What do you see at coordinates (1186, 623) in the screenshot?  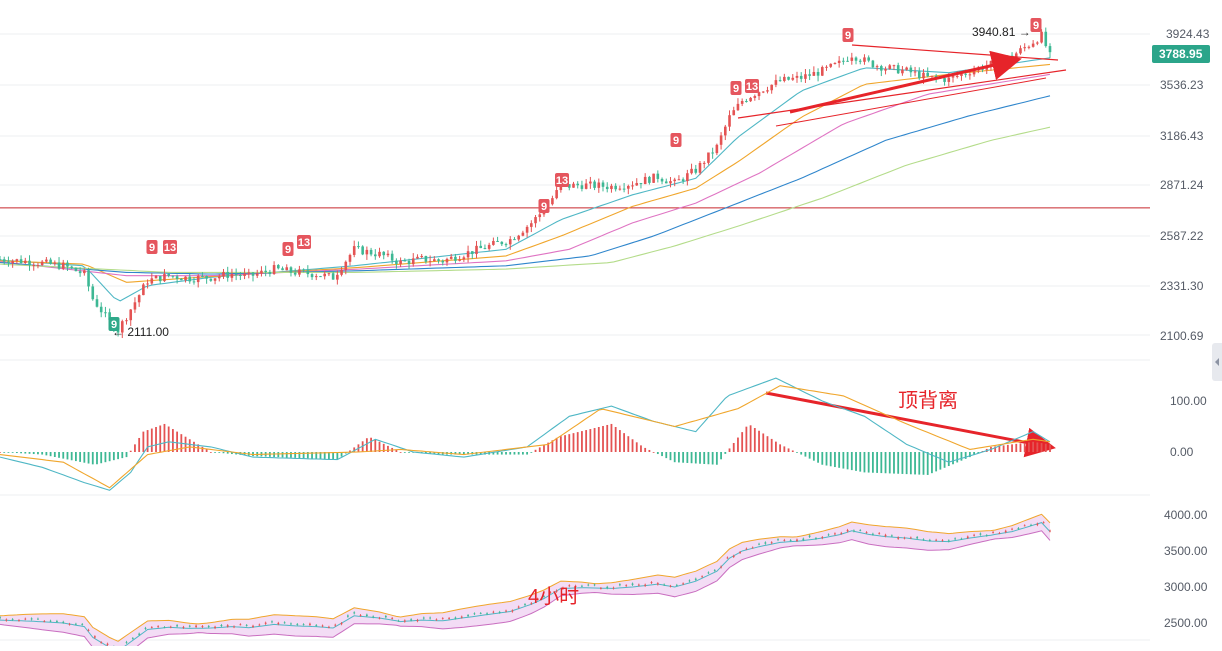 I see `boll-tick-label: 2500.00` at bounding box center [1186, 623].